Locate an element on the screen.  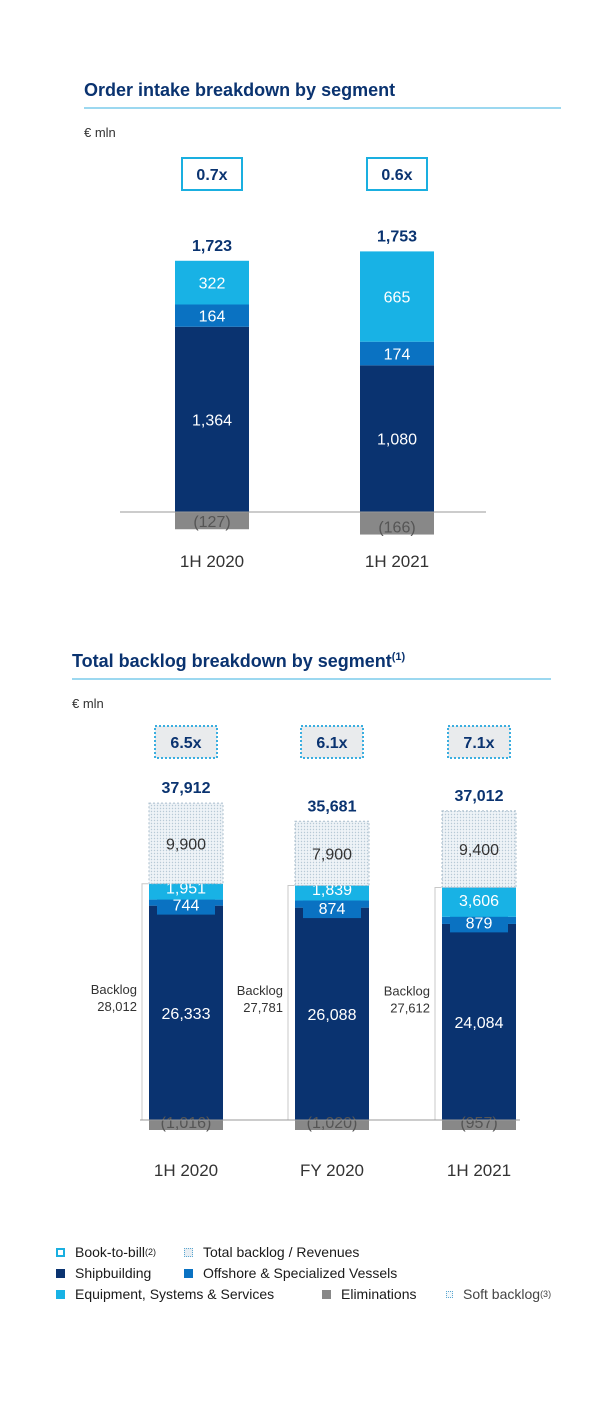
total-label: 37,912 is located at coordinates (186, 788).